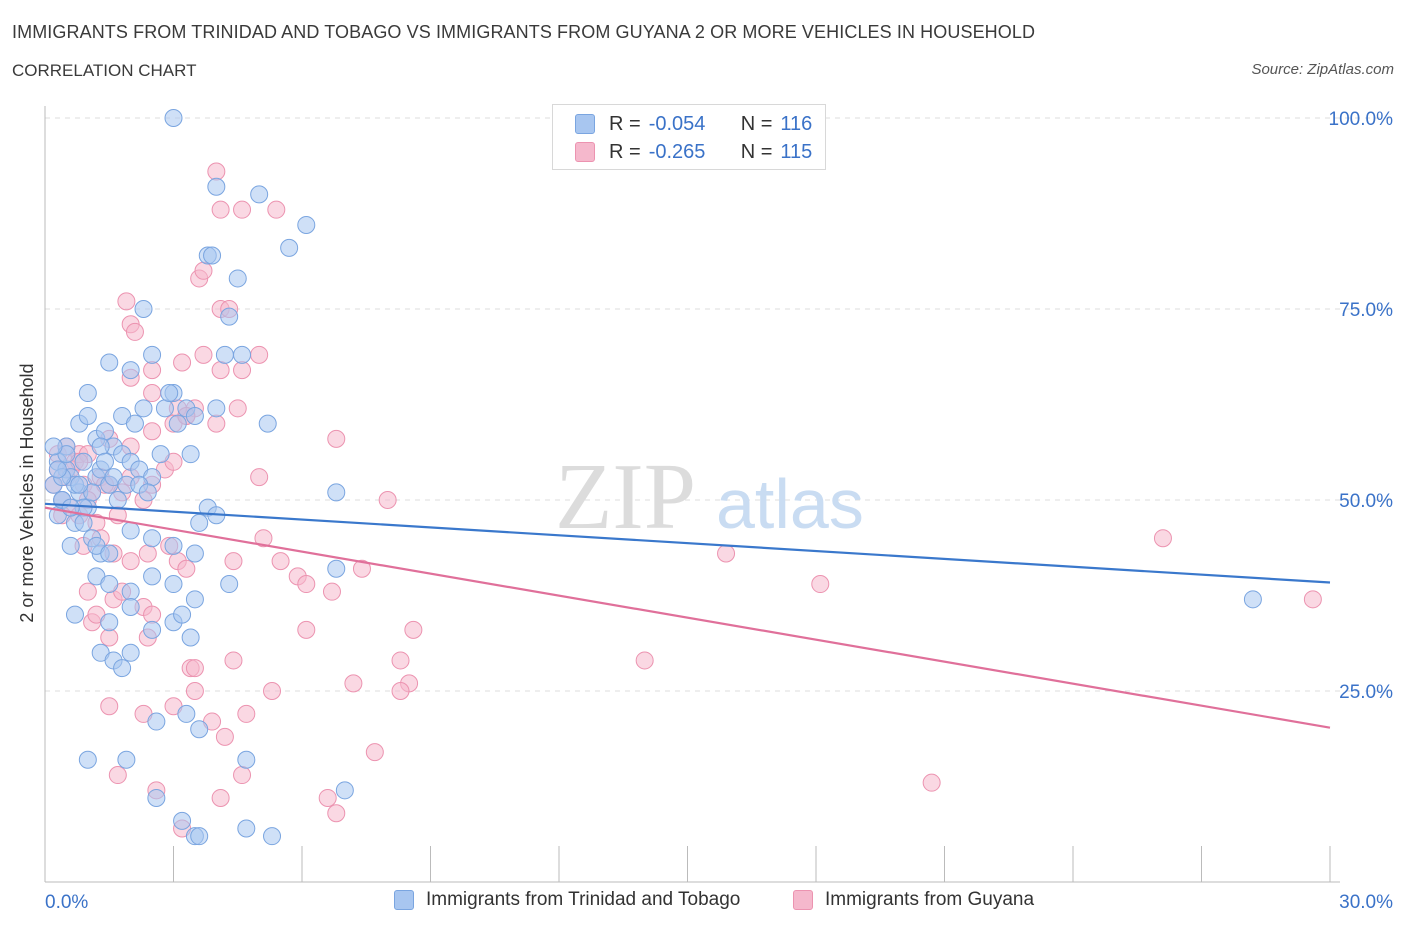 The width and height of the screenshot is (1406, 930). I want to click on bottom-legend-guyana: Immigrants from Guyana, so click(913, 900).